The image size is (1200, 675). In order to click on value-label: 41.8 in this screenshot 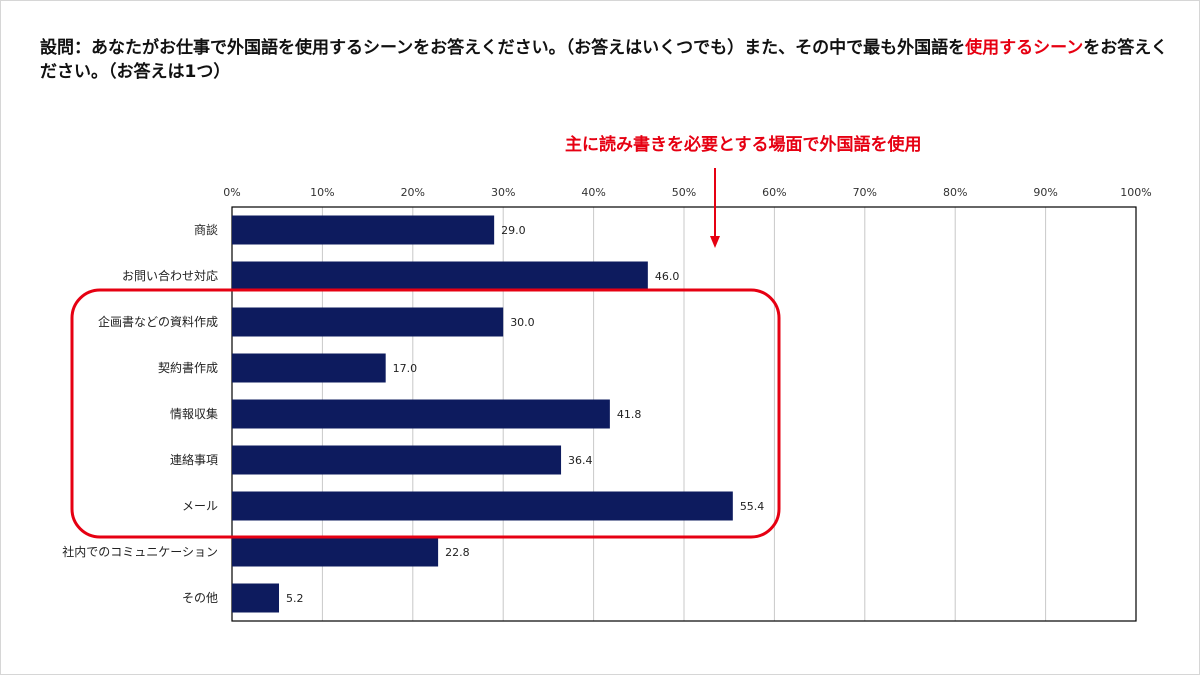, I will do `click(629, 414)`.